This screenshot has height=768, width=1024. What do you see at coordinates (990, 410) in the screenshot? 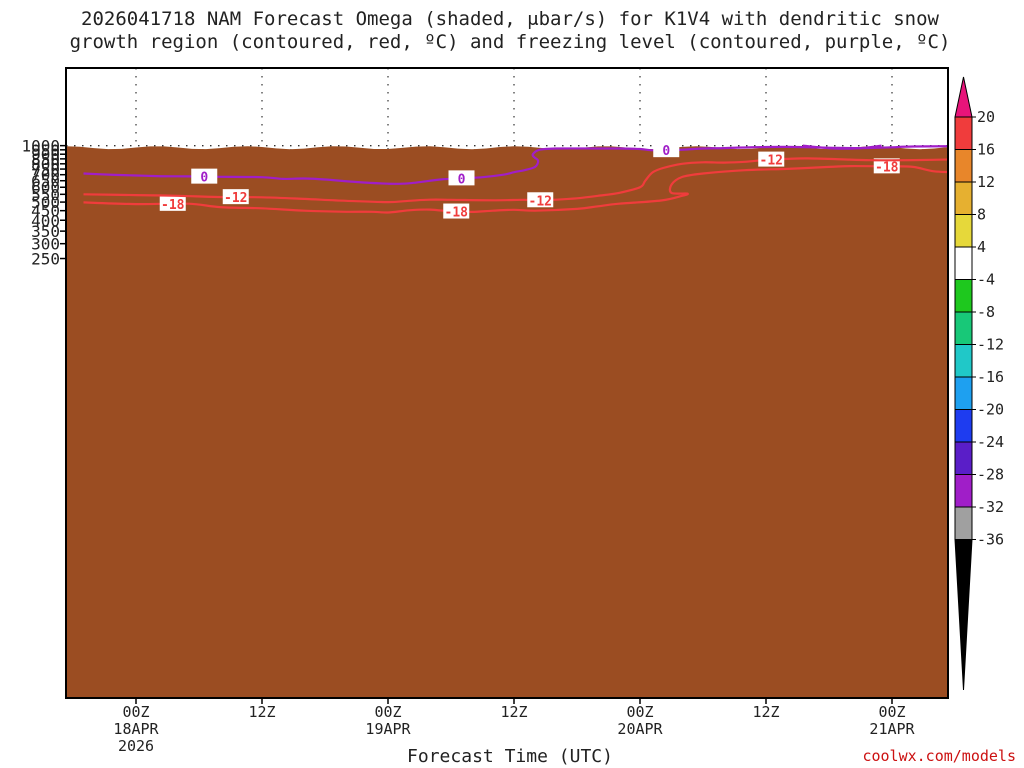
I see `colorbar-label-9: -20` at bounding box center [990, 410].